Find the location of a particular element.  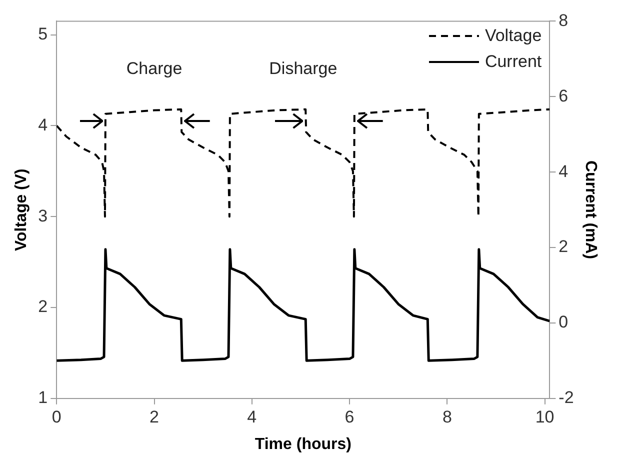

y2-tick-label: 6 is located at coordinates (563, 96).